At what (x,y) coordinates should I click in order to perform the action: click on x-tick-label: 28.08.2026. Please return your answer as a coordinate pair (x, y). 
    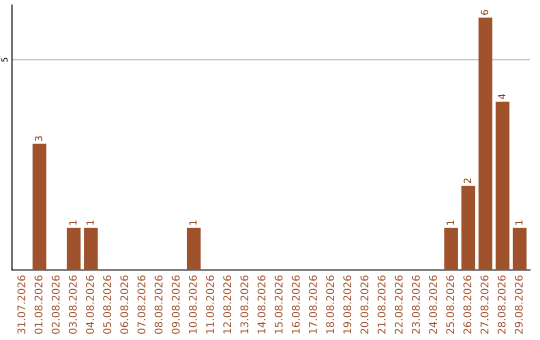
    Looking at the image, I should click on (502, 305).